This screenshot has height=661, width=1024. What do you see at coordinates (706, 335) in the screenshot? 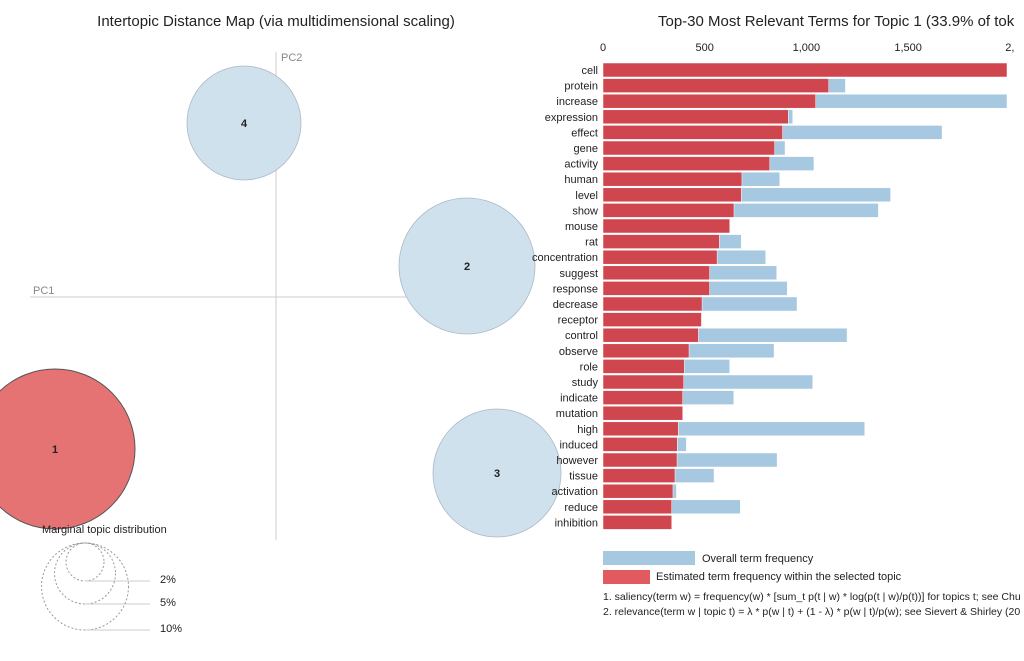
I see `term-row: control` at bounding box center [706, 335].